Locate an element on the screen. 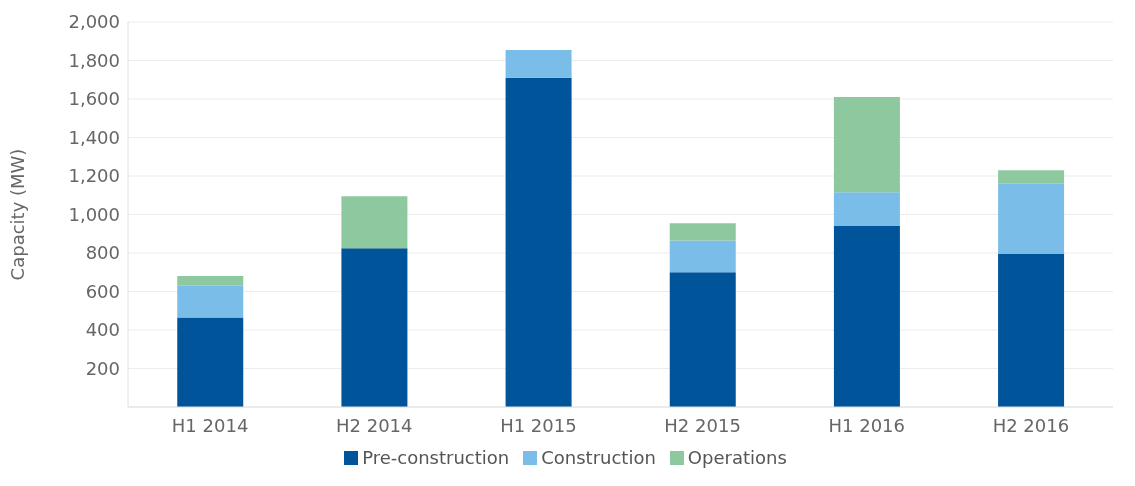 The image size is (1135, 486). y-tick-label: 1,600 is located at coordinates (94, 99).